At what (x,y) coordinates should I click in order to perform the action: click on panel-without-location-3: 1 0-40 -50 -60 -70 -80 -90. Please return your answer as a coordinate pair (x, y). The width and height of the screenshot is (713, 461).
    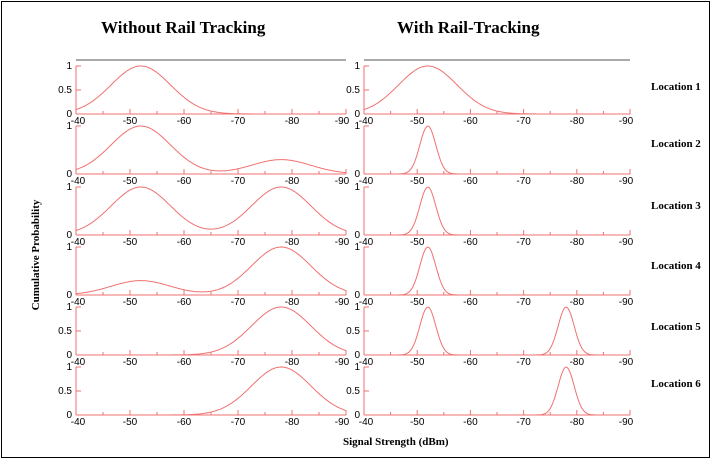
    Looking at the image, I should click on (207, 215).